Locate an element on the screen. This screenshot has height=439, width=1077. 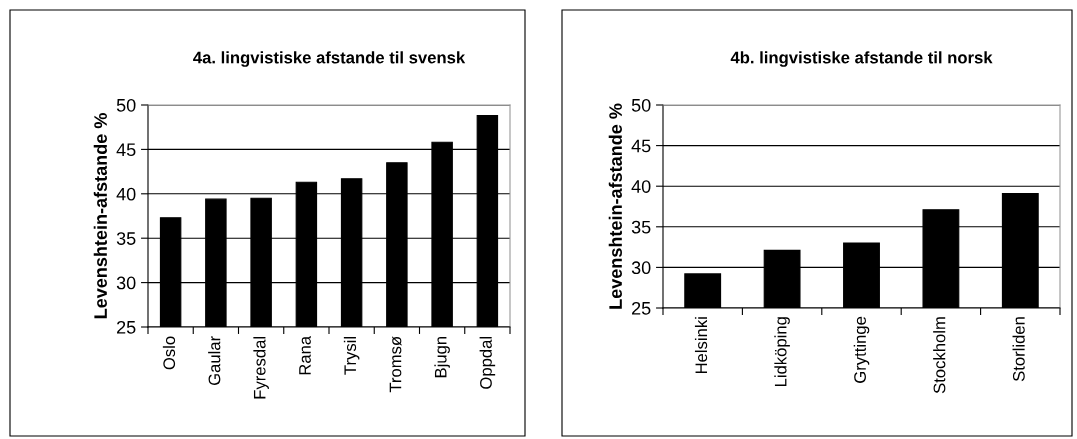
x-tick-label: Fyresdal is located at coordinates (261, 367).